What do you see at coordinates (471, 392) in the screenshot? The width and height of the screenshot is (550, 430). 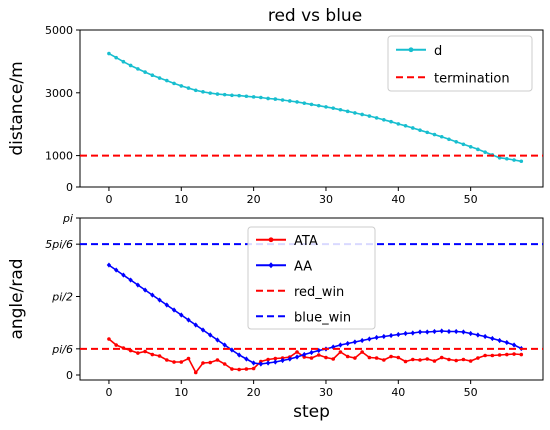 I see `x-tick-label: 50` at bounding box center [471, 392].